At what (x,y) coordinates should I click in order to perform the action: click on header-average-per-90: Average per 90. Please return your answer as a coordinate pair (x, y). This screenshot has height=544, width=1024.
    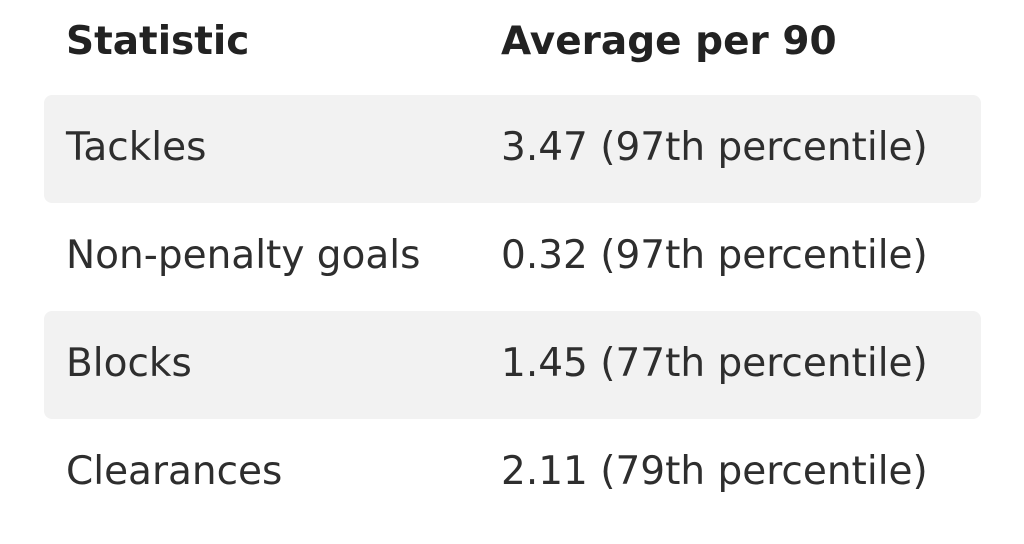
    Looking at the image, I should click on (669, 41).